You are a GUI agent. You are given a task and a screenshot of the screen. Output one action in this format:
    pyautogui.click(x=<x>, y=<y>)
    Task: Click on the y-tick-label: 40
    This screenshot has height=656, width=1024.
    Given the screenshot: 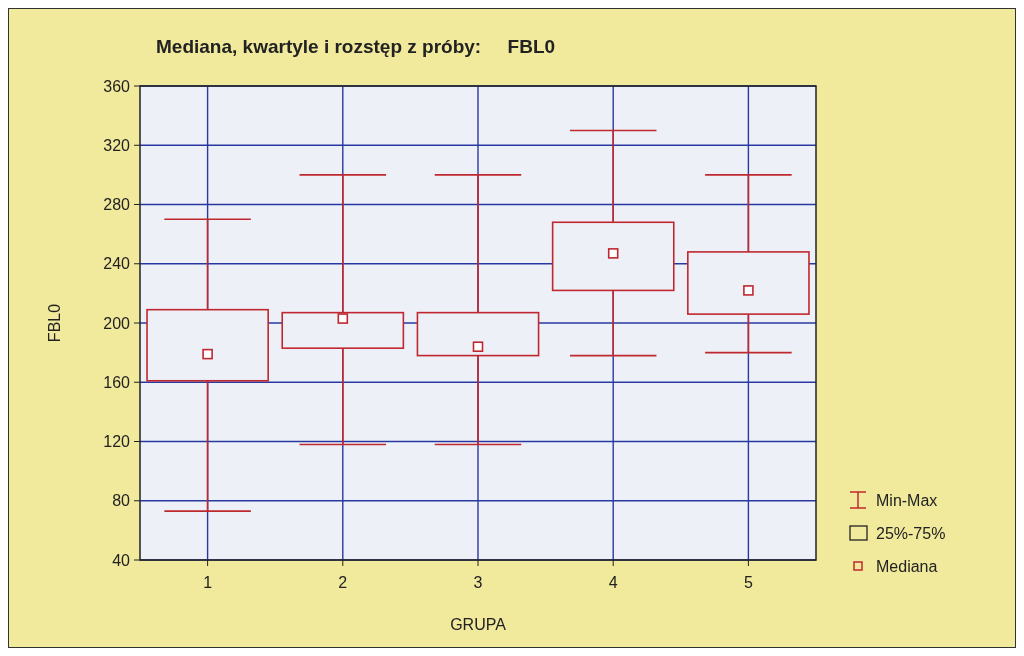 What is the action you would take?
    pyautogui.click(x=121, y=560)
    